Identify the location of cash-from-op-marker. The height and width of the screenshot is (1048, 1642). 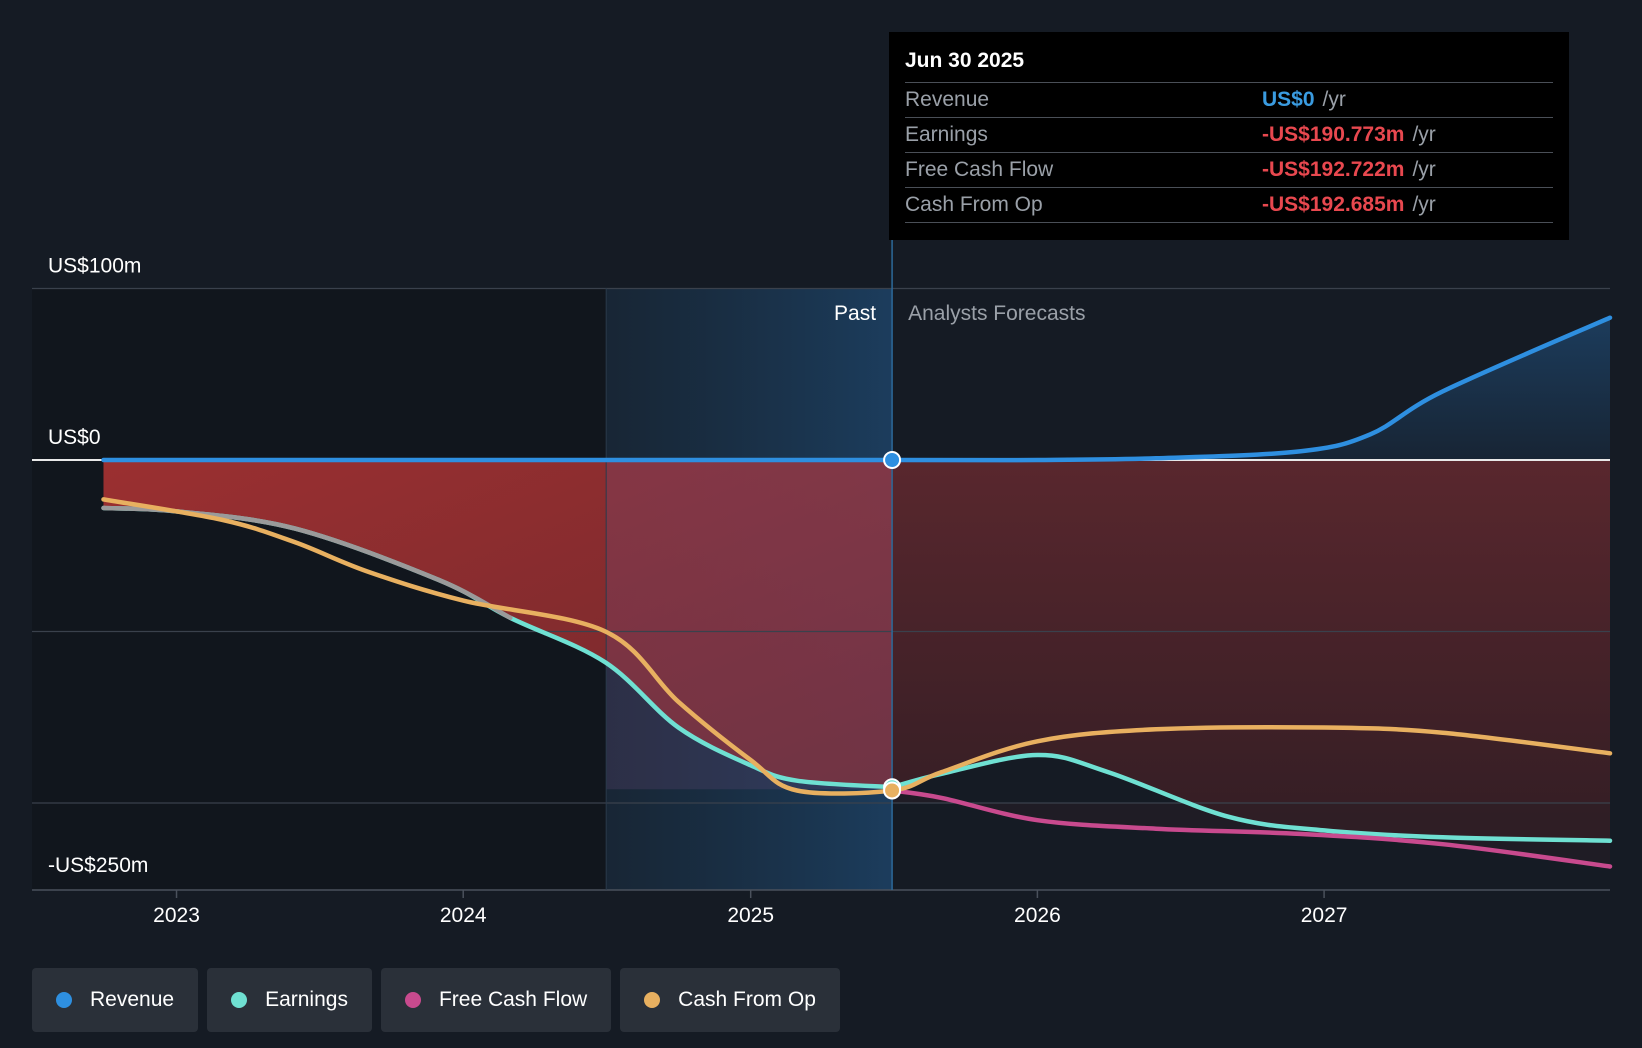
(892, 790).